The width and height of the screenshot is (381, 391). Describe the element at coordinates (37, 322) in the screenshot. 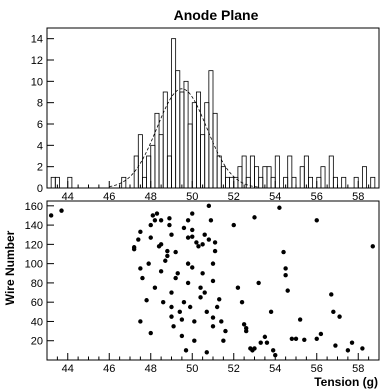

I see `scatter-y-tick-label: 40` at that location.